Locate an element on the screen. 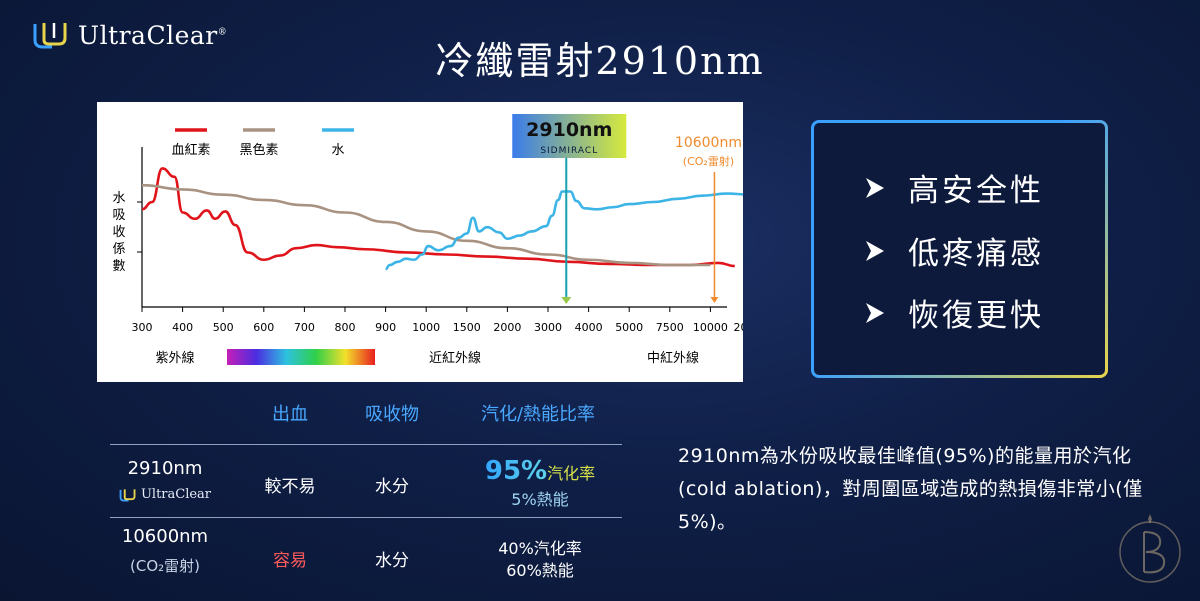 The width and height of the screenshot is (1200, 601). series-line-黑色素 is located at coordinates (426, 225).